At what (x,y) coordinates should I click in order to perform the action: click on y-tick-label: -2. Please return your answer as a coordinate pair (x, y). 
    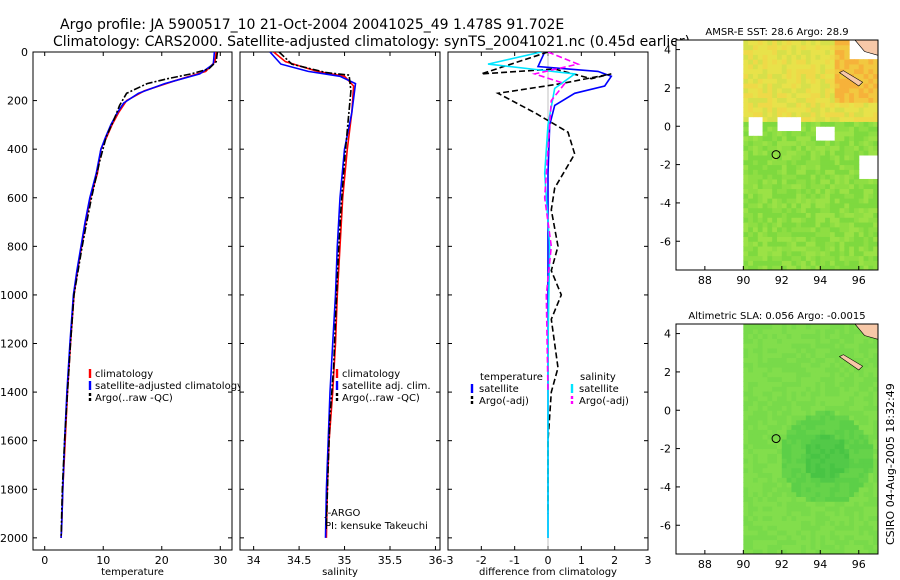
    Looking at the image, I should click on (665, 165).